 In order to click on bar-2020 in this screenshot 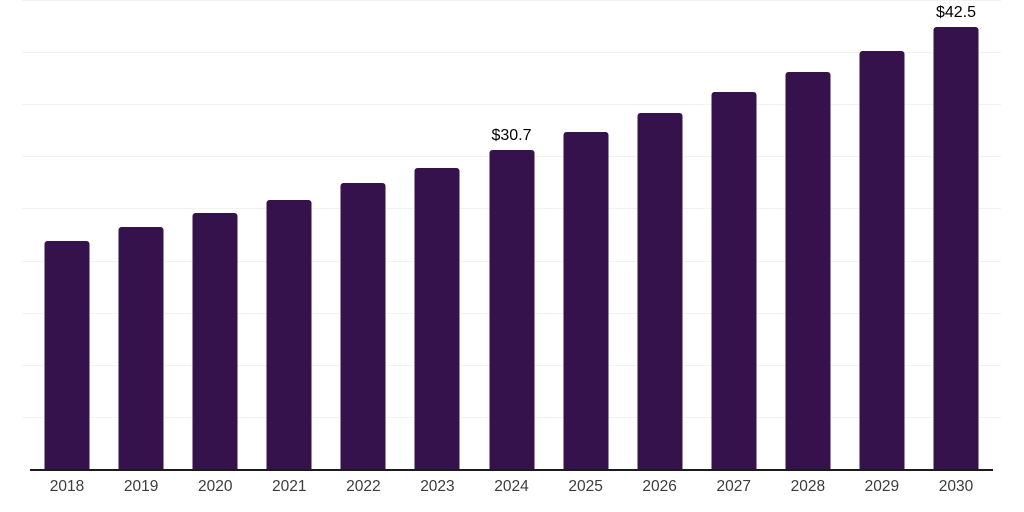, I will do `click(215, 341)`.